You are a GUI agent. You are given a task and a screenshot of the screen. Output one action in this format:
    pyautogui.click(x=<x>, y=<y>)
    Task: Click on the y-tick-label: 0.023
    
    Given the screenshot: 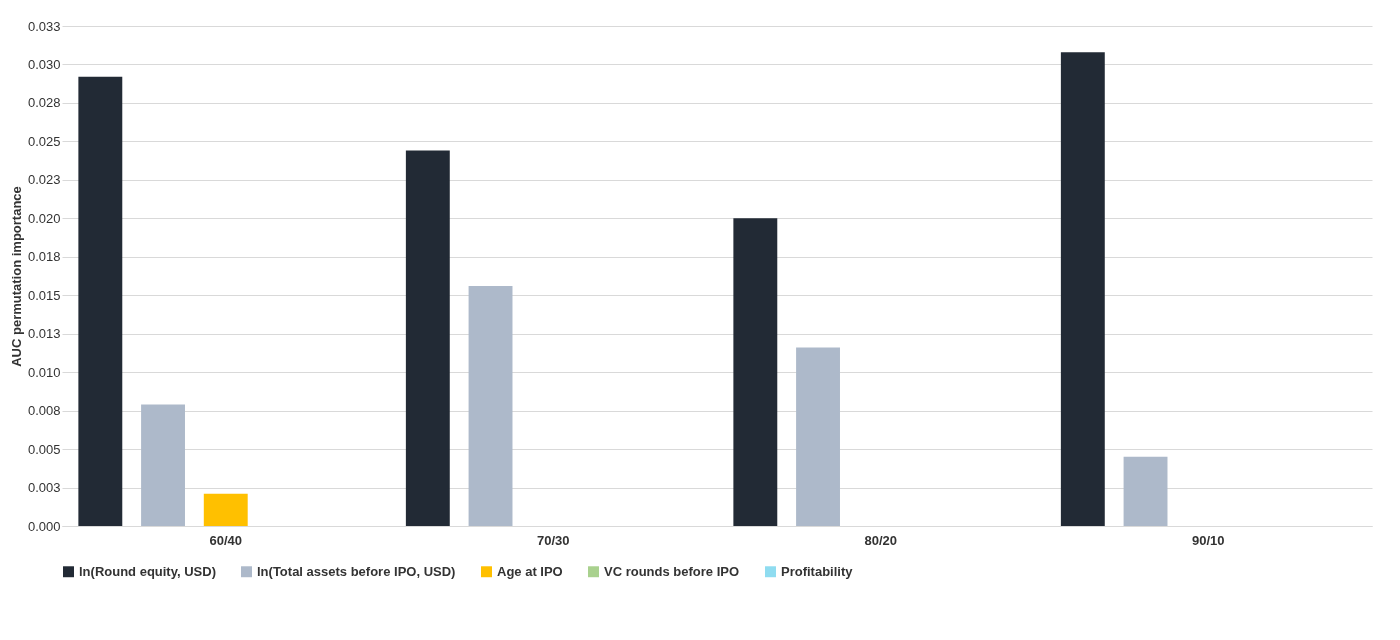 What is the action you would take?
    pyautogui.click(x=44, y=180)
    